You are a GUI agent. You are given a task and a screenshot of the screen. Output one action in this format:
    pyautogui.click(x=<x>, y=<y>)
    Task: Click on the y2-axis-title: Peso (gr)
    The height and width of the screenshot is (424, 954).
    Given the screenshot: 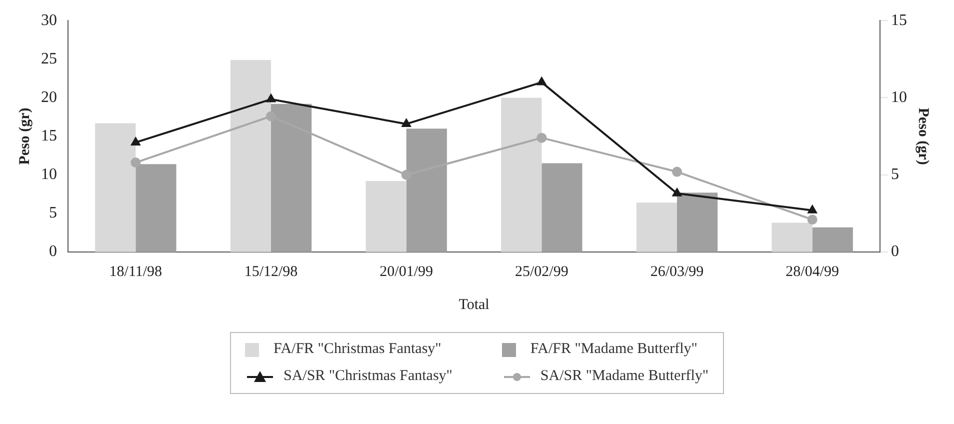 What is the action you would take?
    pyautogui.click(x=923, y=136)
    